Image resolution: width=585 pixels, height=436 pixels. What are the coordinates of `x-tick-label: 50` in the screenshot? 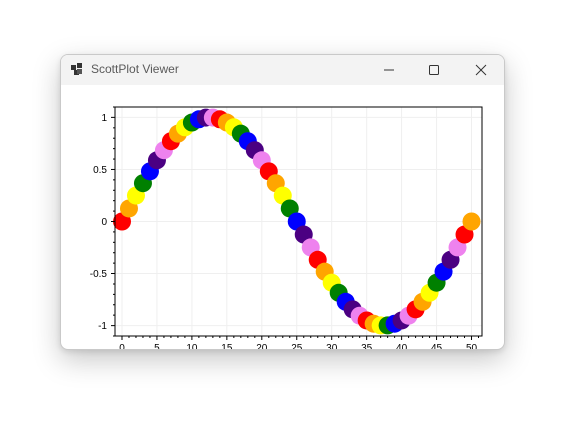 It's located at (472, 346).